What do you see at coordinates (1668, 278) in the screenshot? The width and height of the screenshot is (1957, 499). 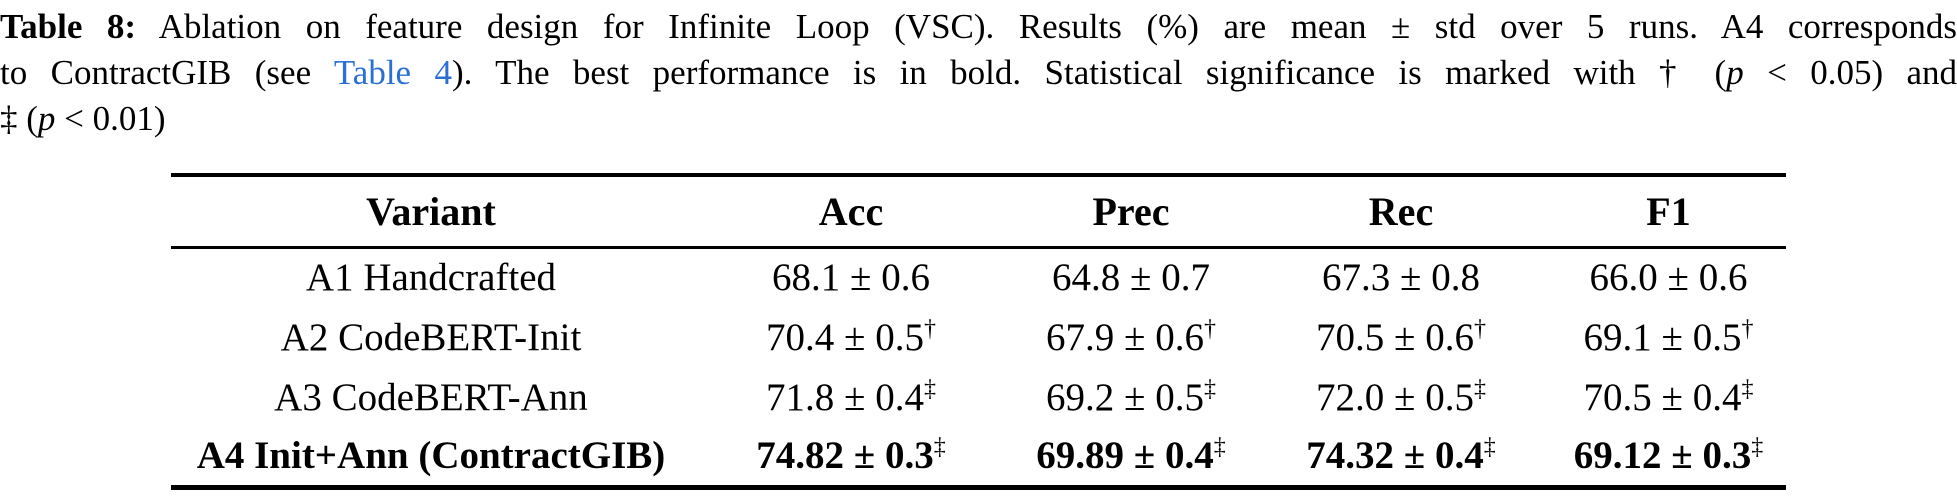 I see `metric-cell-f1: 66.0 ± 0.6` at bounding box center [1668, 278].